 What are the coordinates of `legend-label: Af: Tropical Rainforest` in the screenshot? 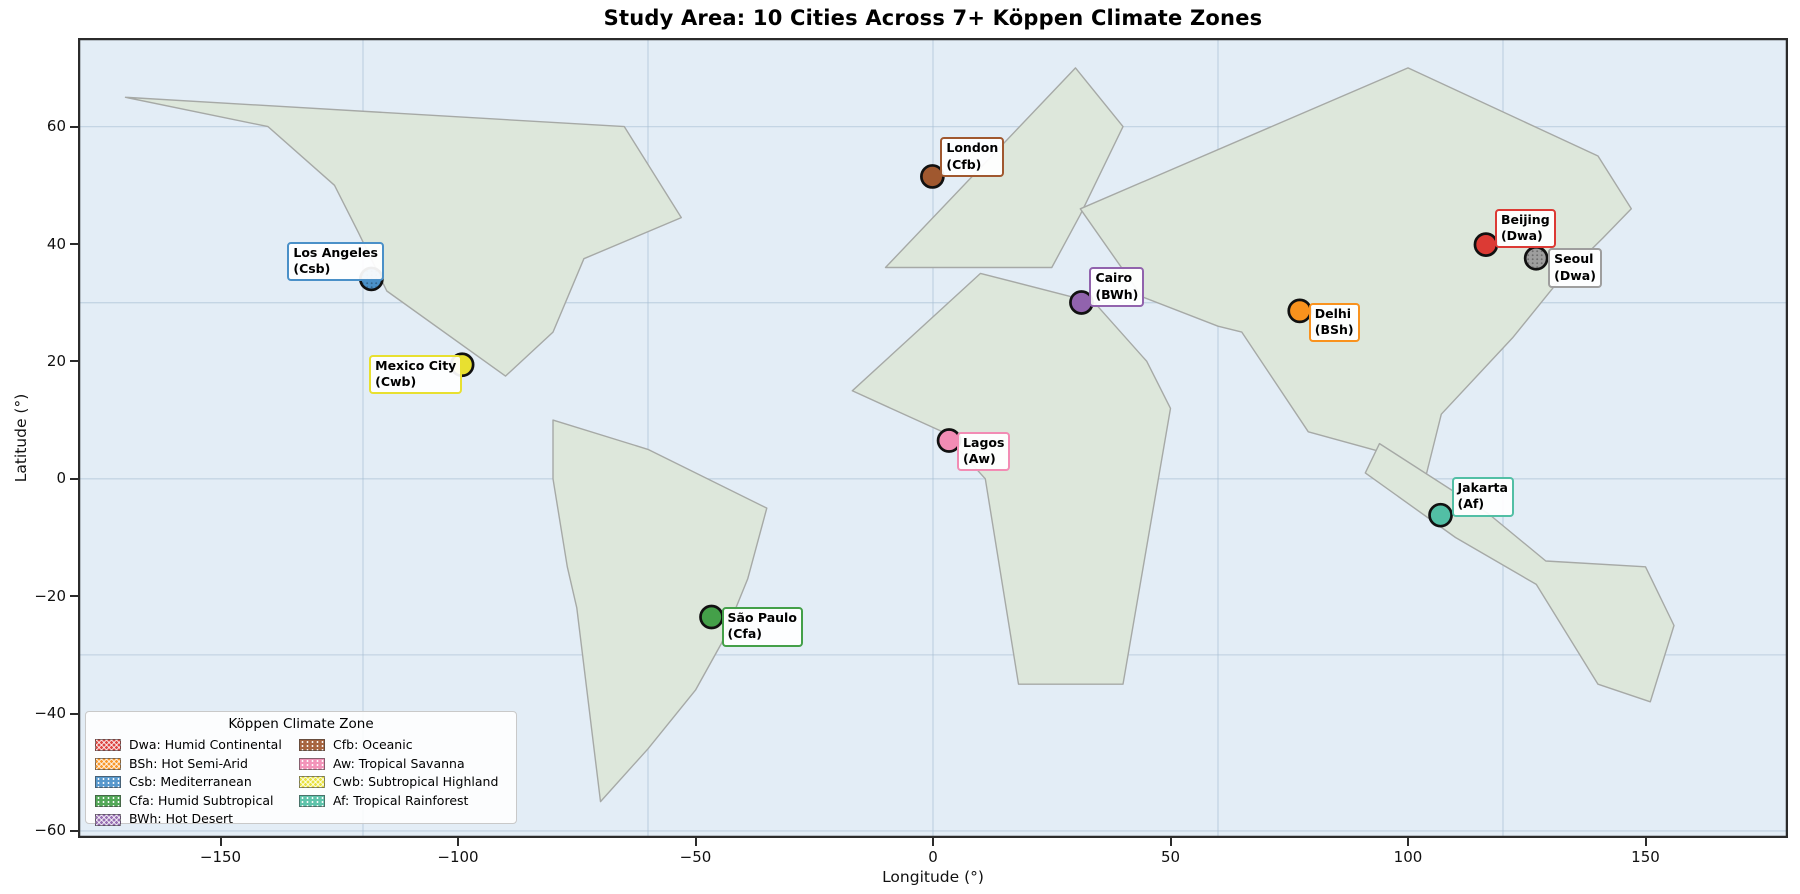 It's located at (401, 800).